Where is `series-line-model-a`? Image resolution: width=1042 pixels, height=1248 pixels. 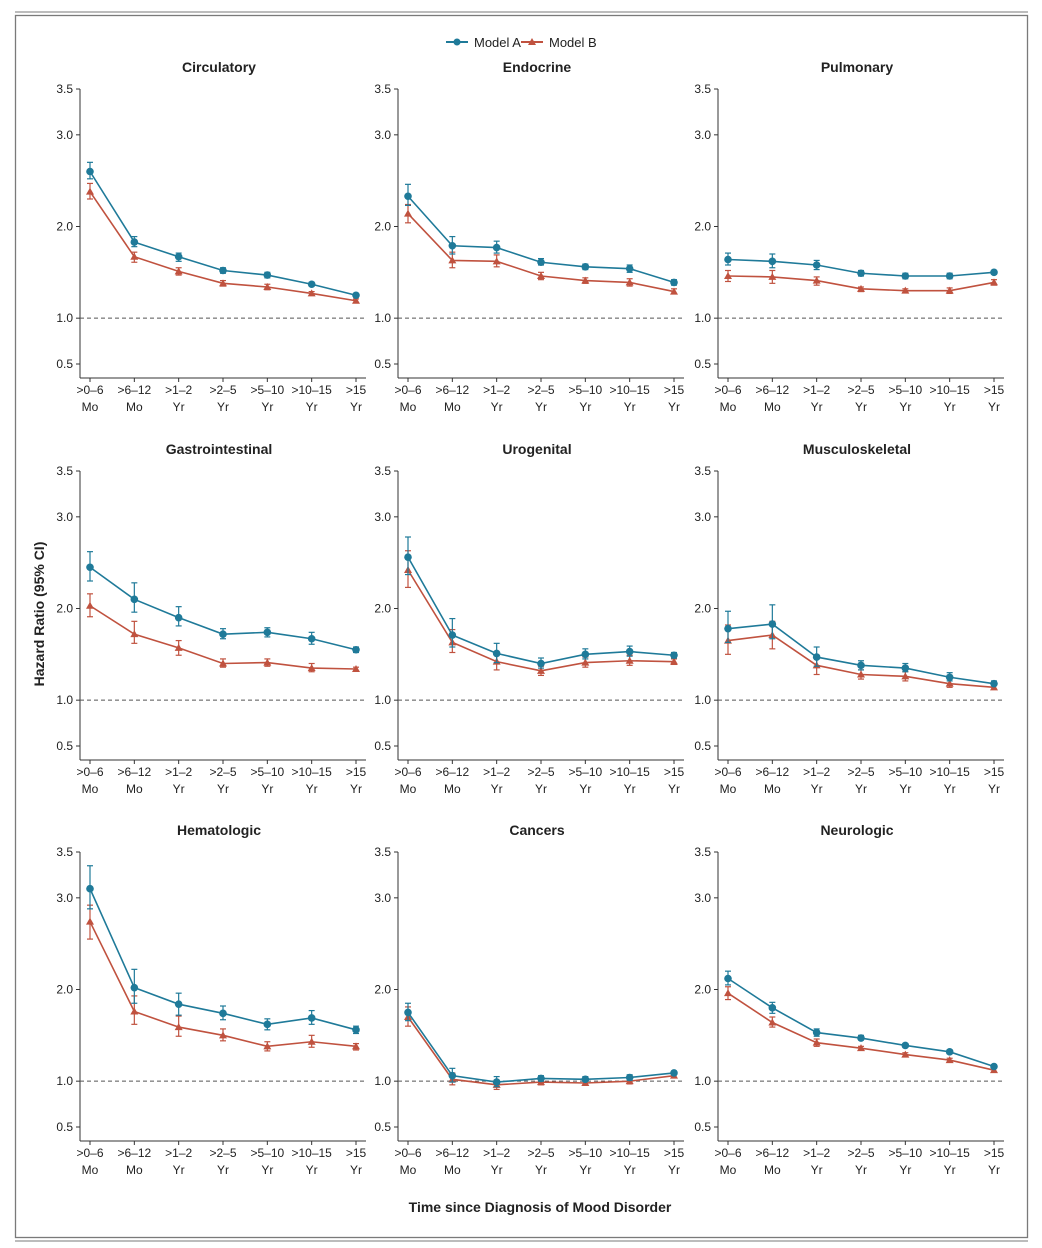
series-line-model-a is located at coordinates (541, 1047).